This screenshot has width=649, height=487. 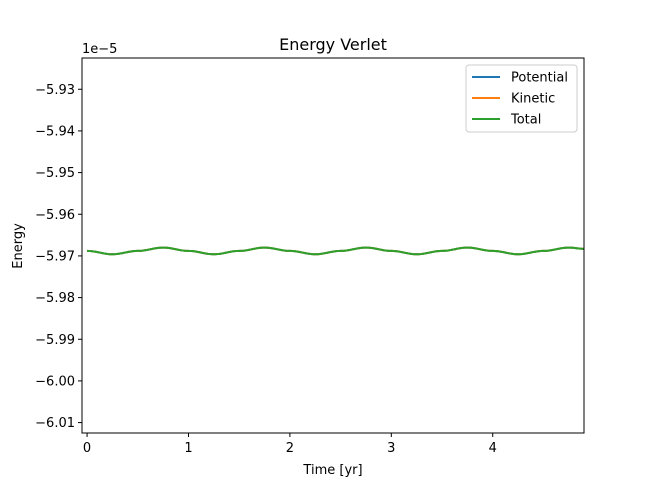 I want to click on x-axis-label: Time [yr], so click(x=332, y=470).